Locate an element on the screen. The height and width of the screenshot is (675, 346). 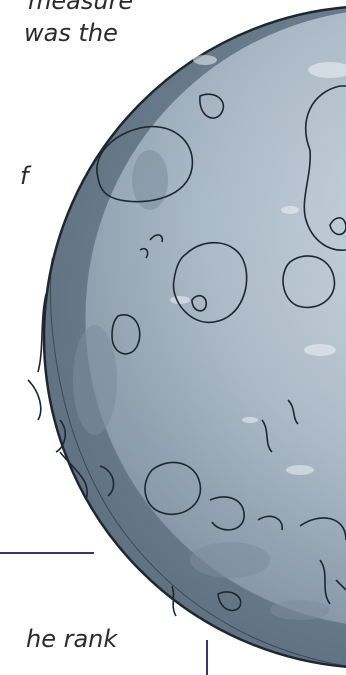
frame-line-vertical is located at coordinates (207, 657).